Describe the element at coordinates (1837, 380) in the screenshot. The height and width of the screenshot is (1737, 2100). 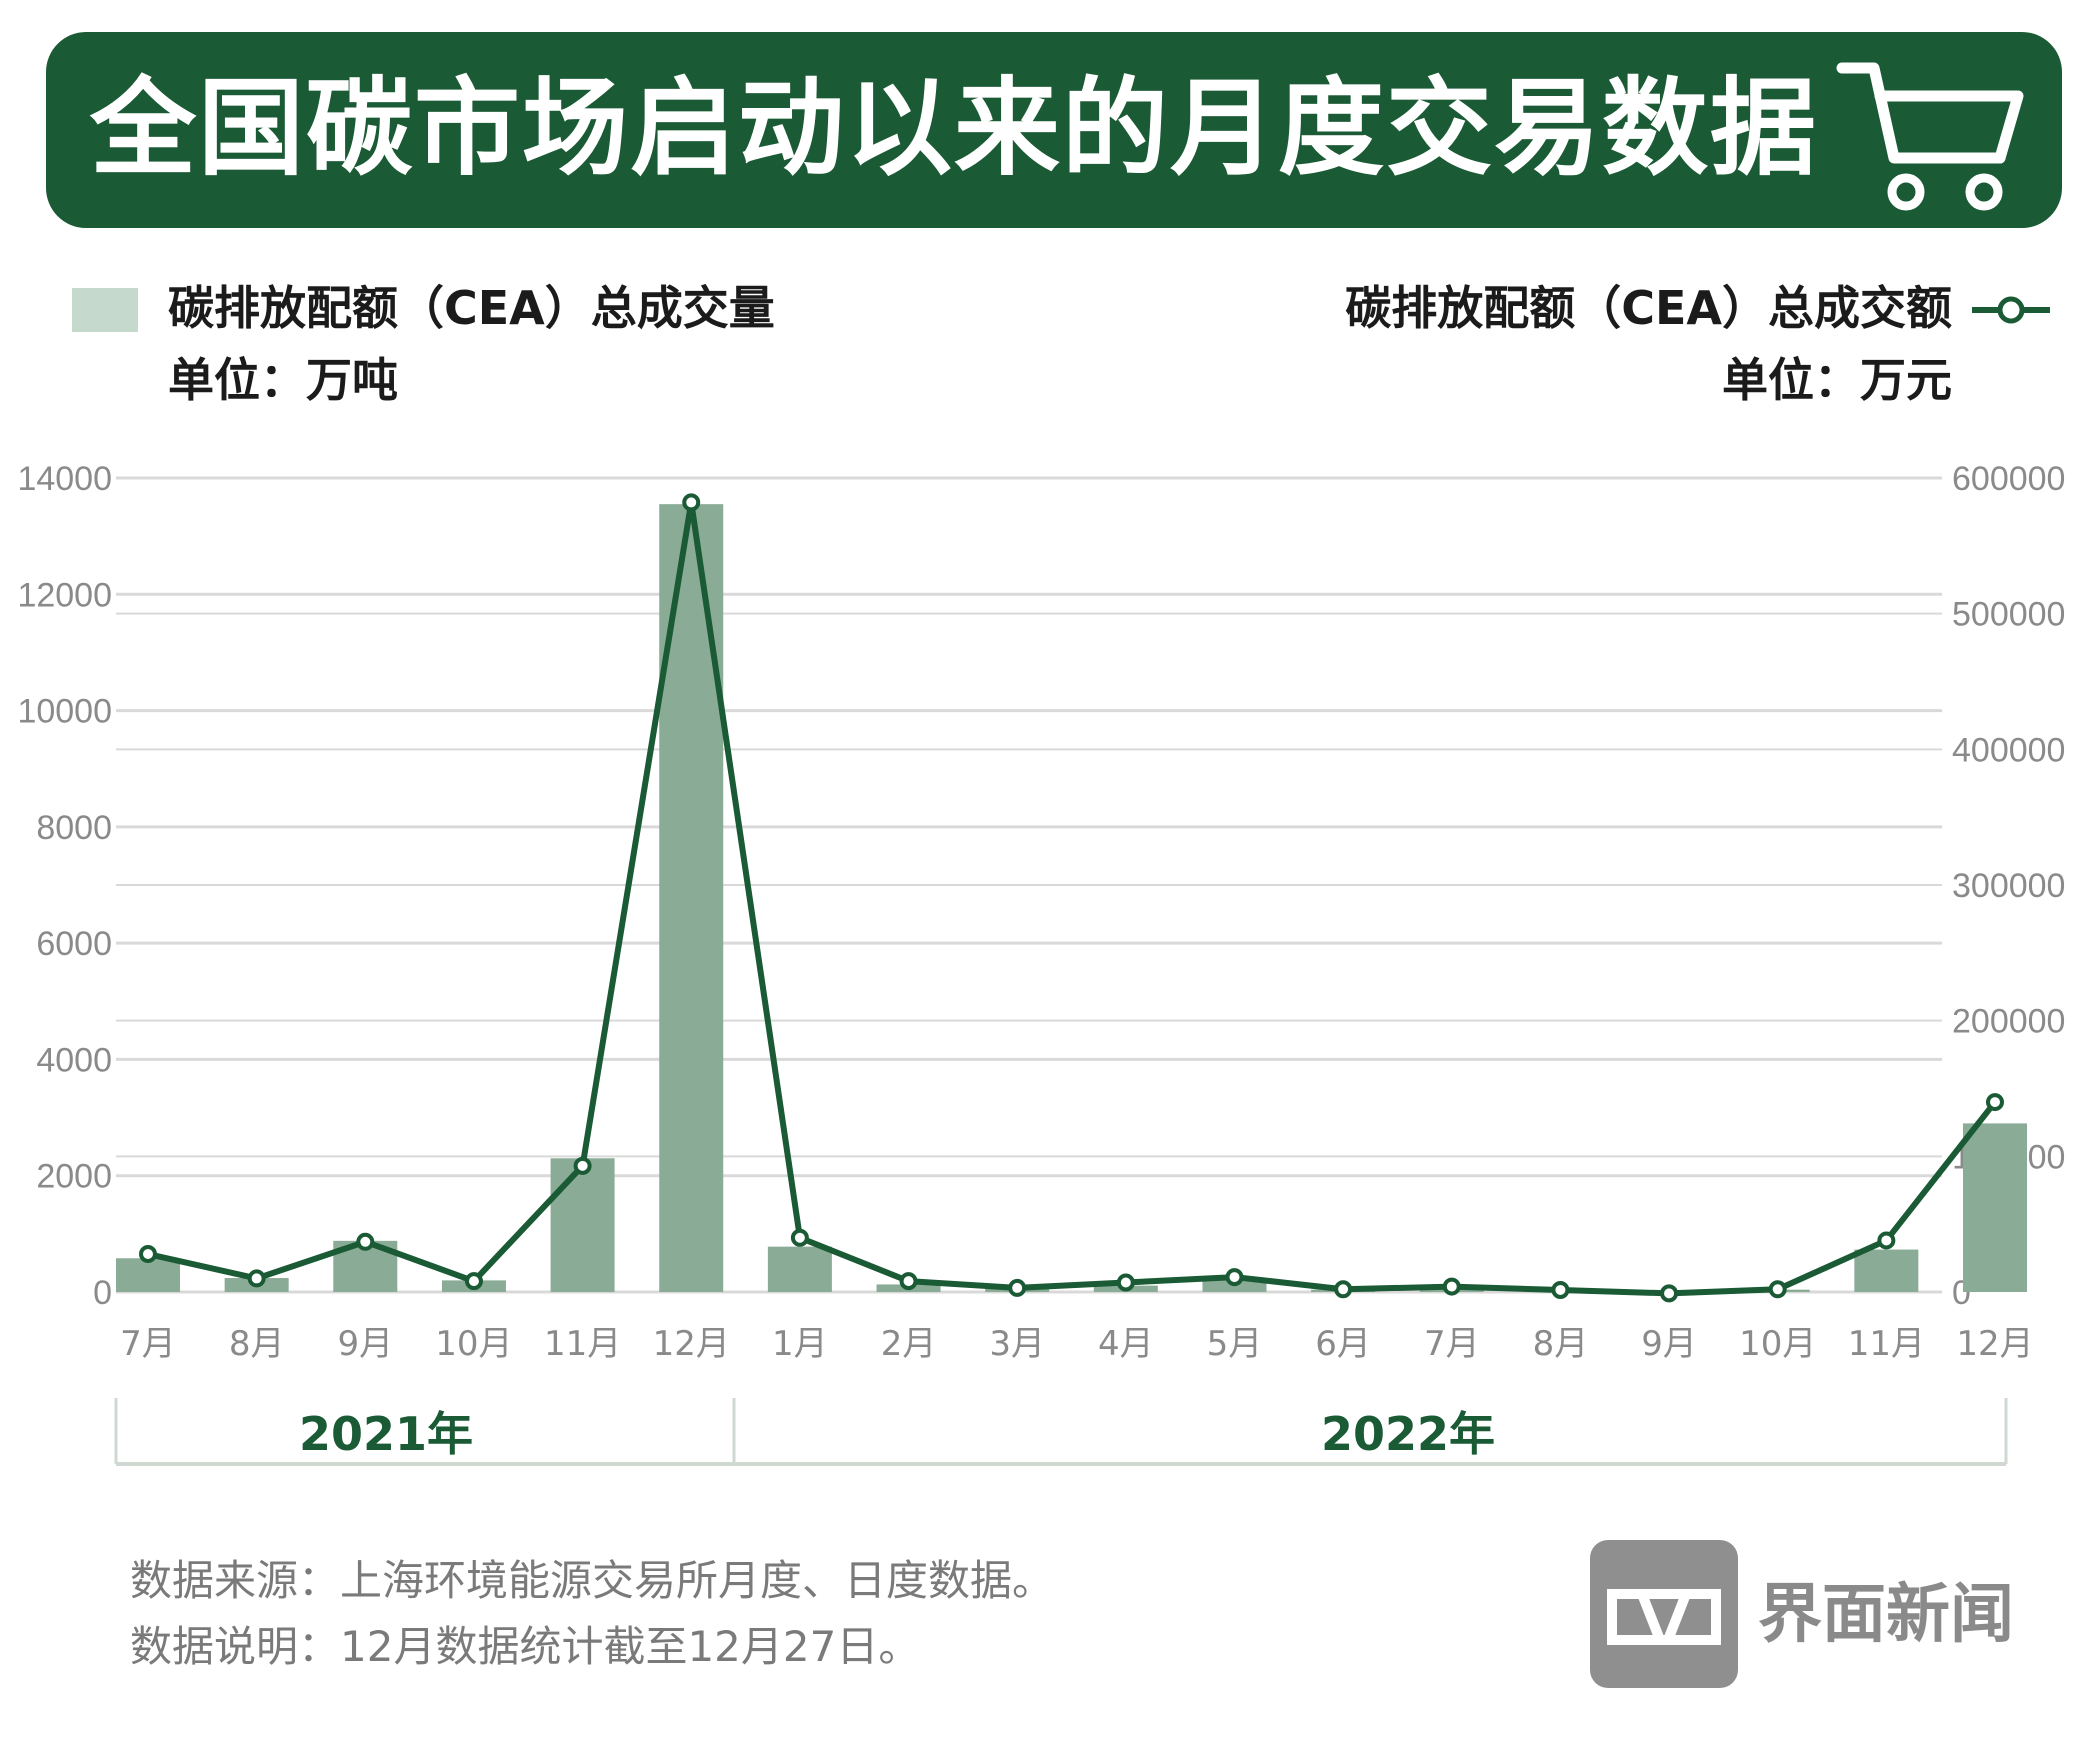
I see `legend-amount-unit: 单位：万元` at that location.